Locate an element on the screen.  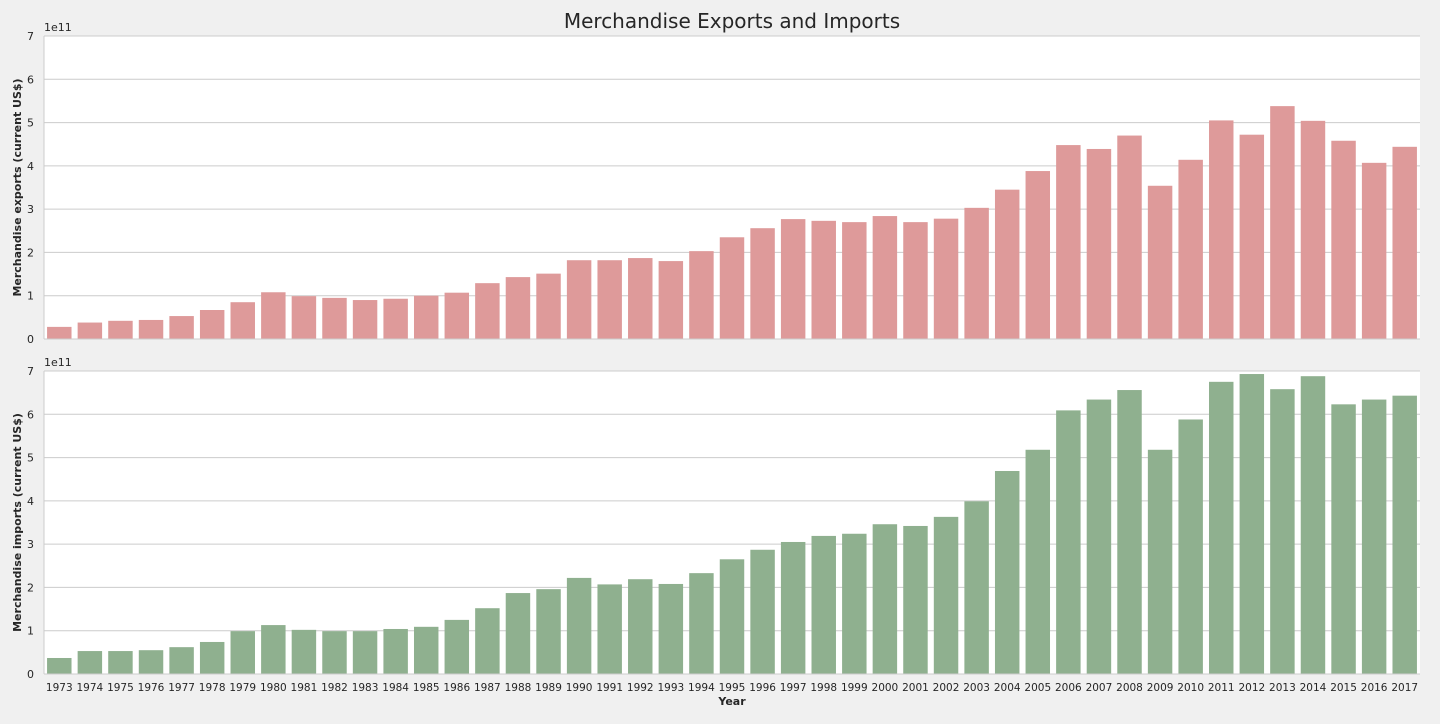
bar-1974 is located at coordinates (90, 330).